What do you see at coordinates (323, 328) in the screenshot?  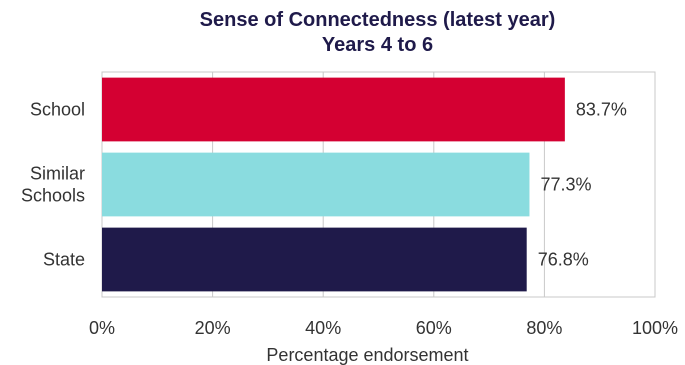 I see `x-tick-label: 40%` at bounding box center [323, 328].